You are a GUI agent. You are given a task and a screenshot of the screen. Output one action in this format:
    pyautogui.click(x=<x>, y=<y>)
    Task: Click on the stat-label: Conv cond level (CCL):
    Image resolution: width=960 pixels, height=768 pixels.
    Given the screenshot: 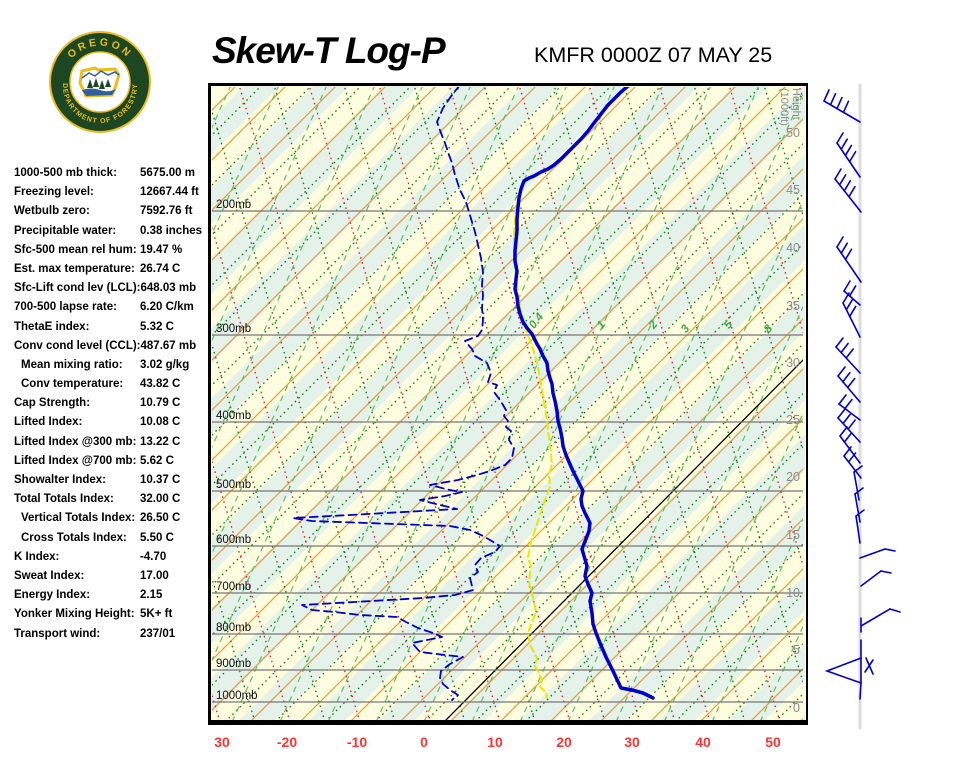 What is the action you would take?
    pyautogui.click(x=77, y=345)
    